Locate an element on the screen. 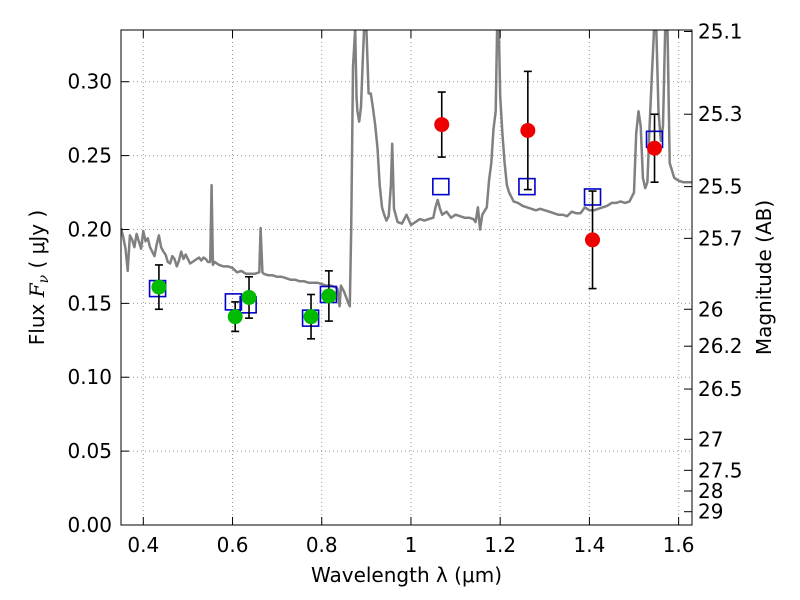 This screenshot has height=600, width=800. right-tick-label: 26.2 is located at coordinates (720, 346).